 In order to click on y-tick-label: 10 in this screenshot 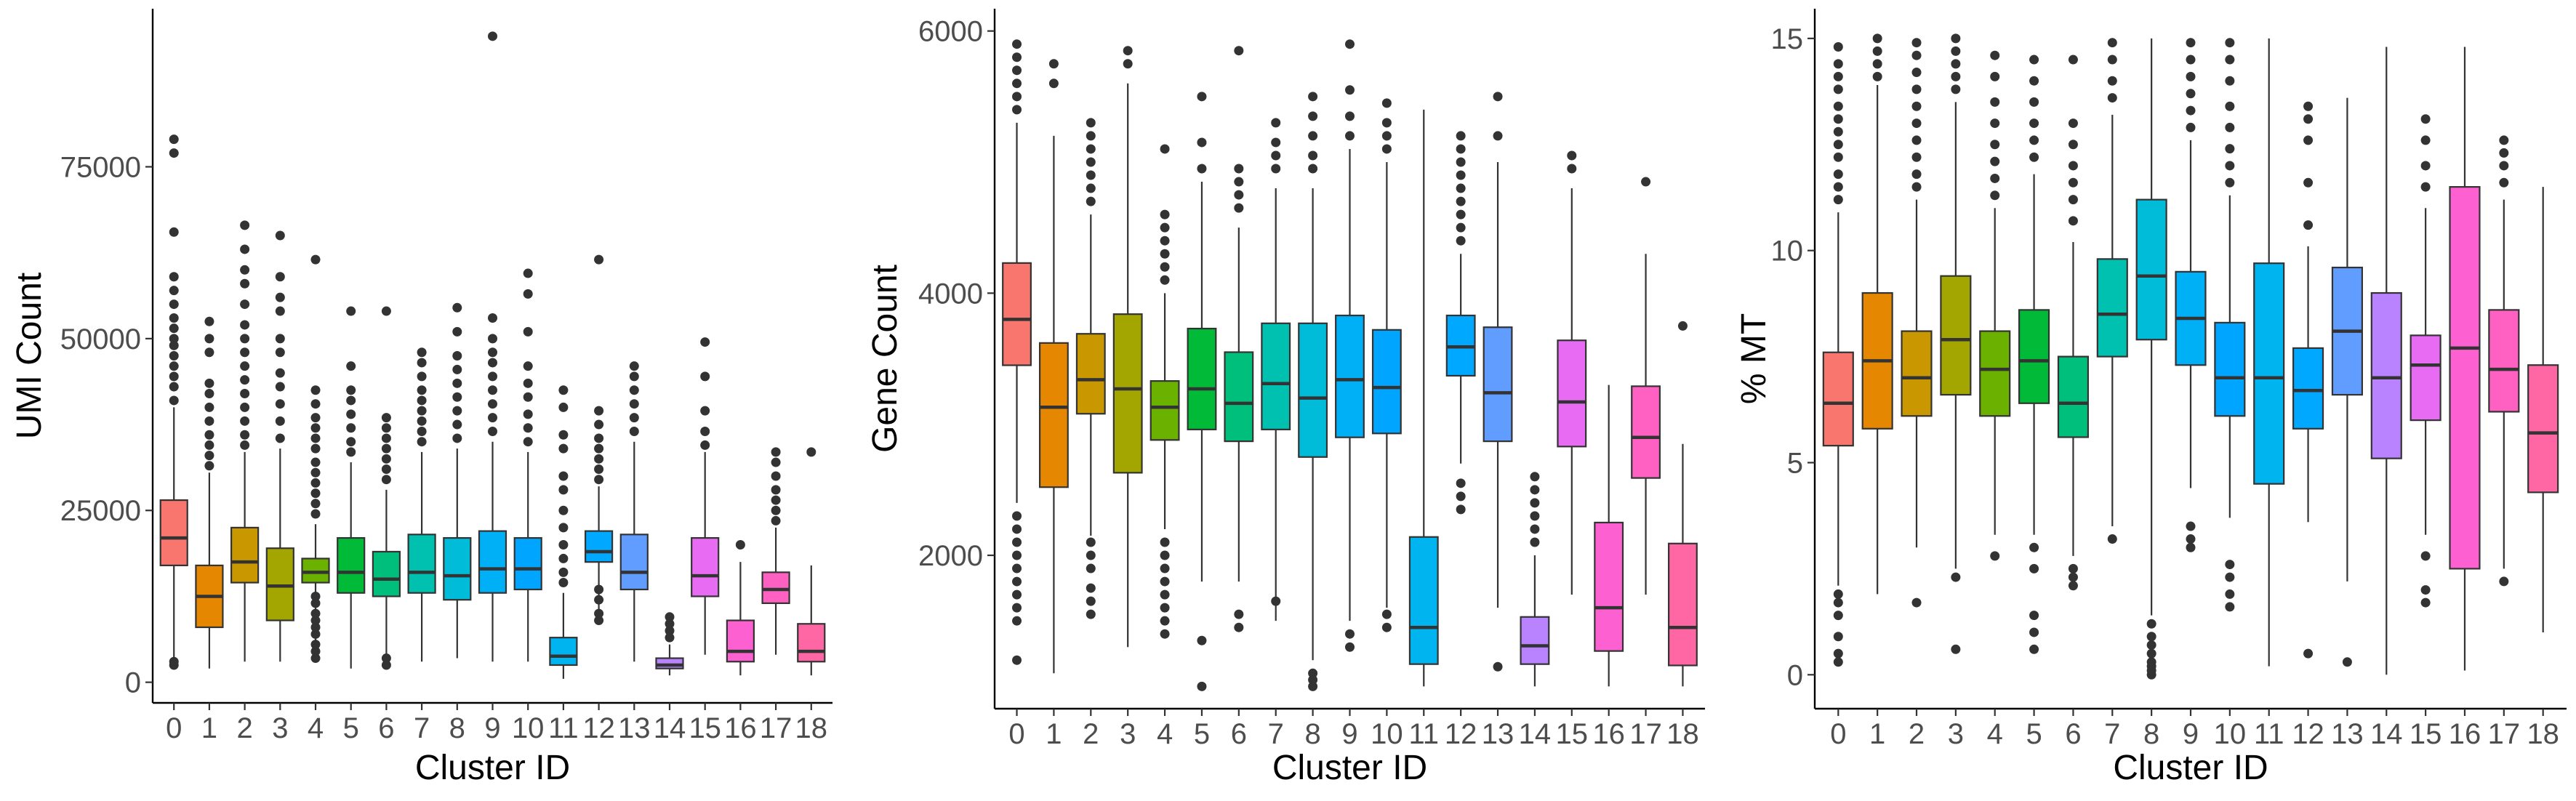, I will do `click(1787, 251)`.